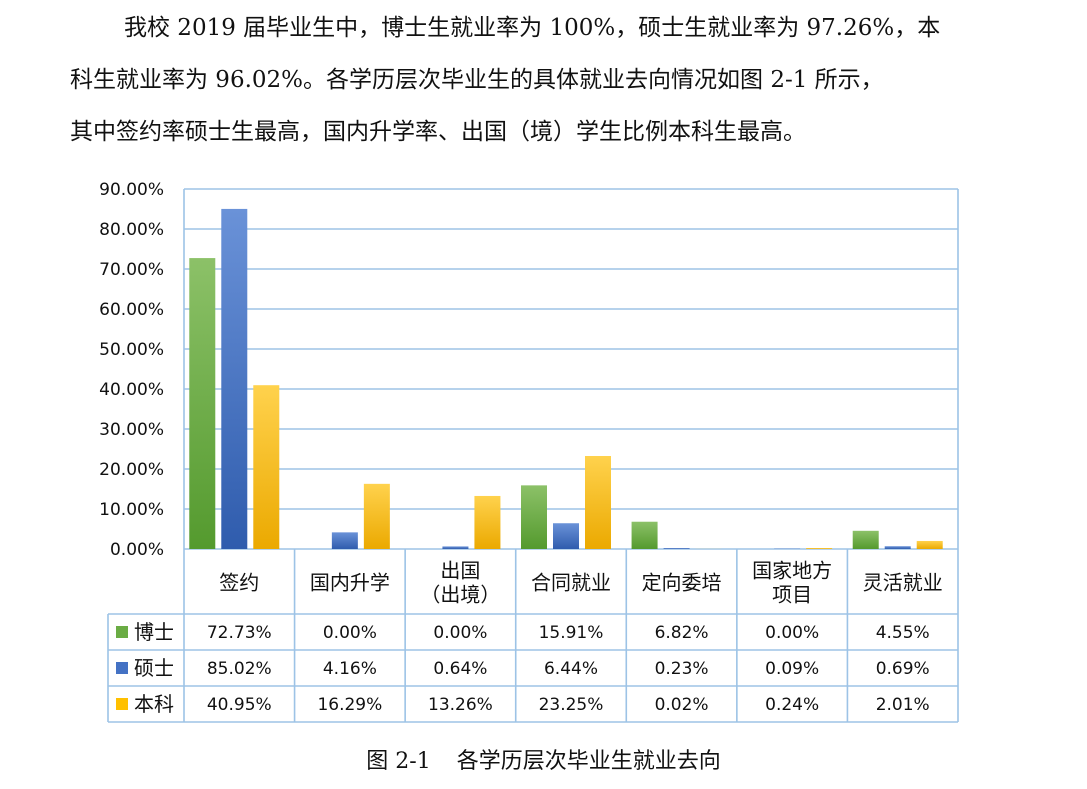 Image resolution: width=1087 pixels, height=789 pixels. What do you see at coordinates (487, 522) in the screenshot?
I see `bar-本科-出国（出境）` at bounding box center [487, 522].